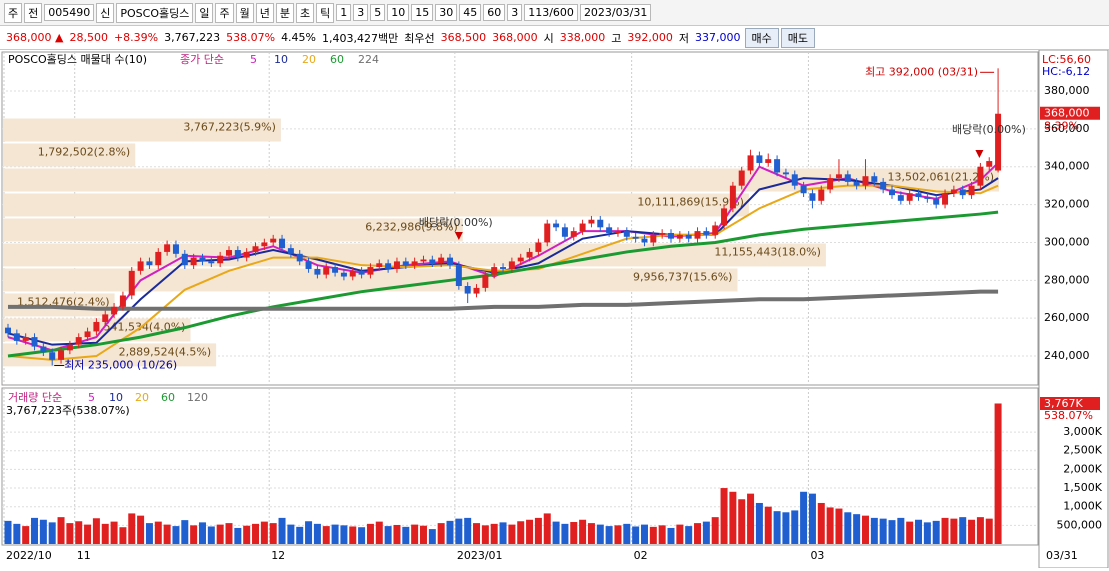 The height and width of the screenshot is (571, 1109). Describe the element at coordinates (494, 12) in the screenshot. I see `toolbar-item: 60` at that location.